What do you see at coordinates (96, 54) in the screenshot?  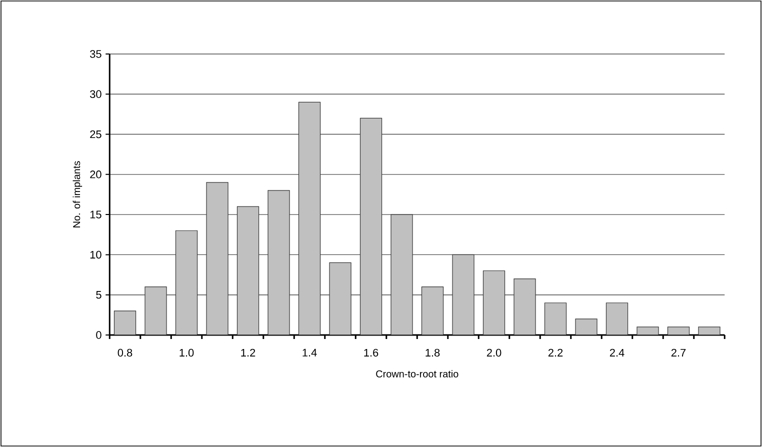 I see `y-tick-label: 35` at bounding box center [96, 54].